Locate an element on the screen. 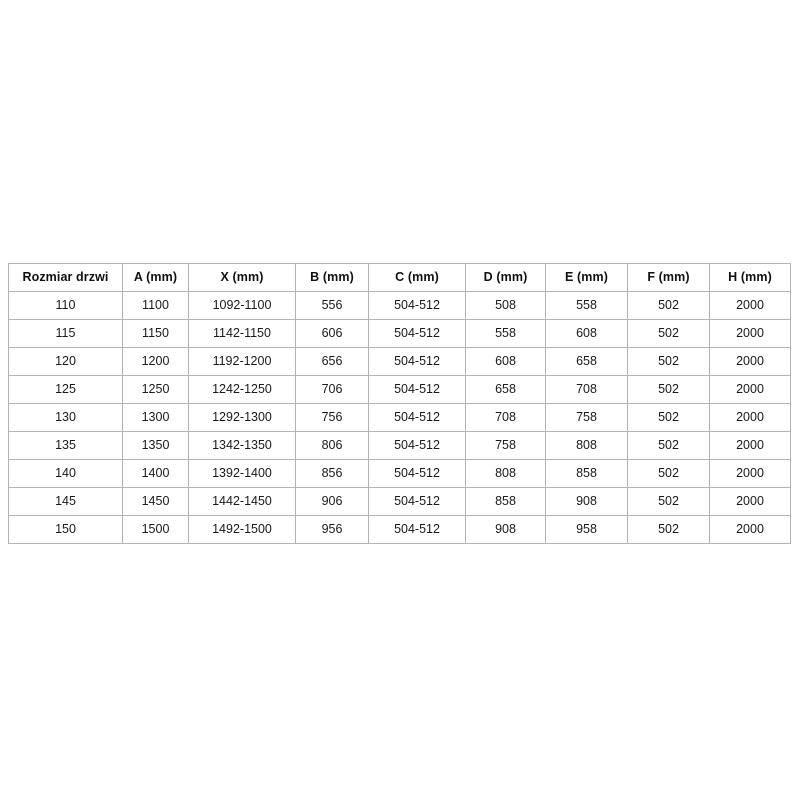  column-header-c: C (mm) is located at coordinates (417, 277).